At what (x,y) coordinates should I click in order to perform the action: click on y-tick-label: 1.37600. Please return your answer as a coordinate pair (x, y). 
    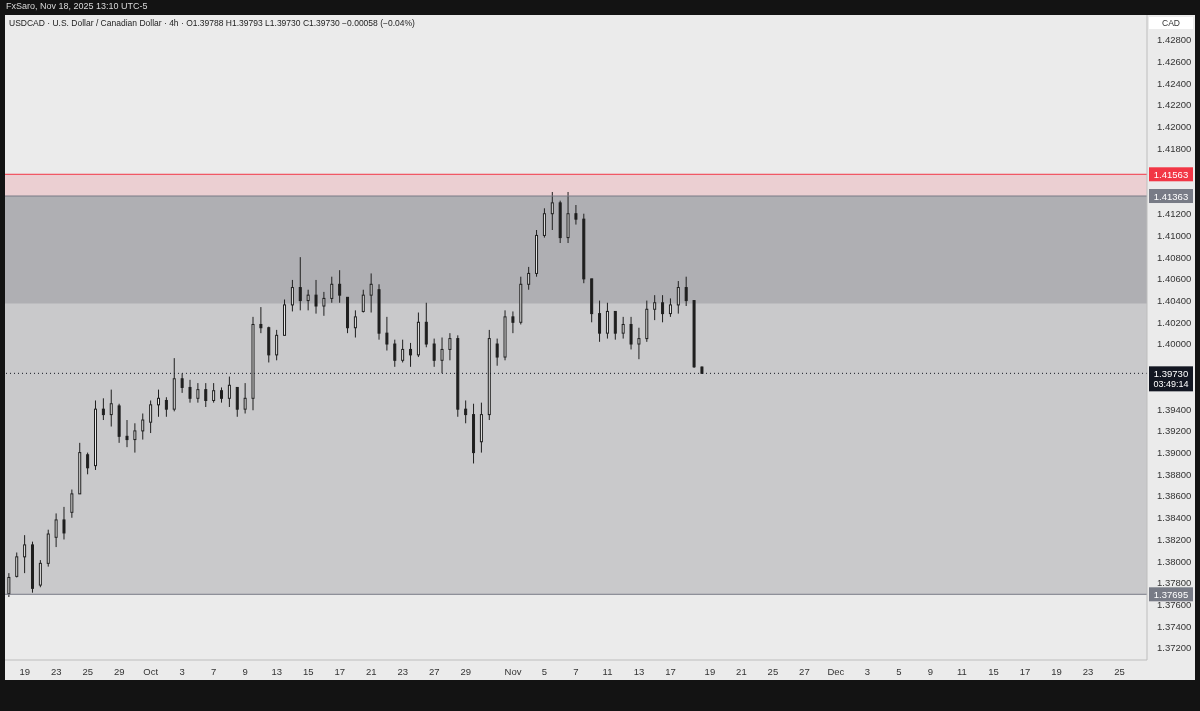
    Looking at the image, I should click on (1174, 604).